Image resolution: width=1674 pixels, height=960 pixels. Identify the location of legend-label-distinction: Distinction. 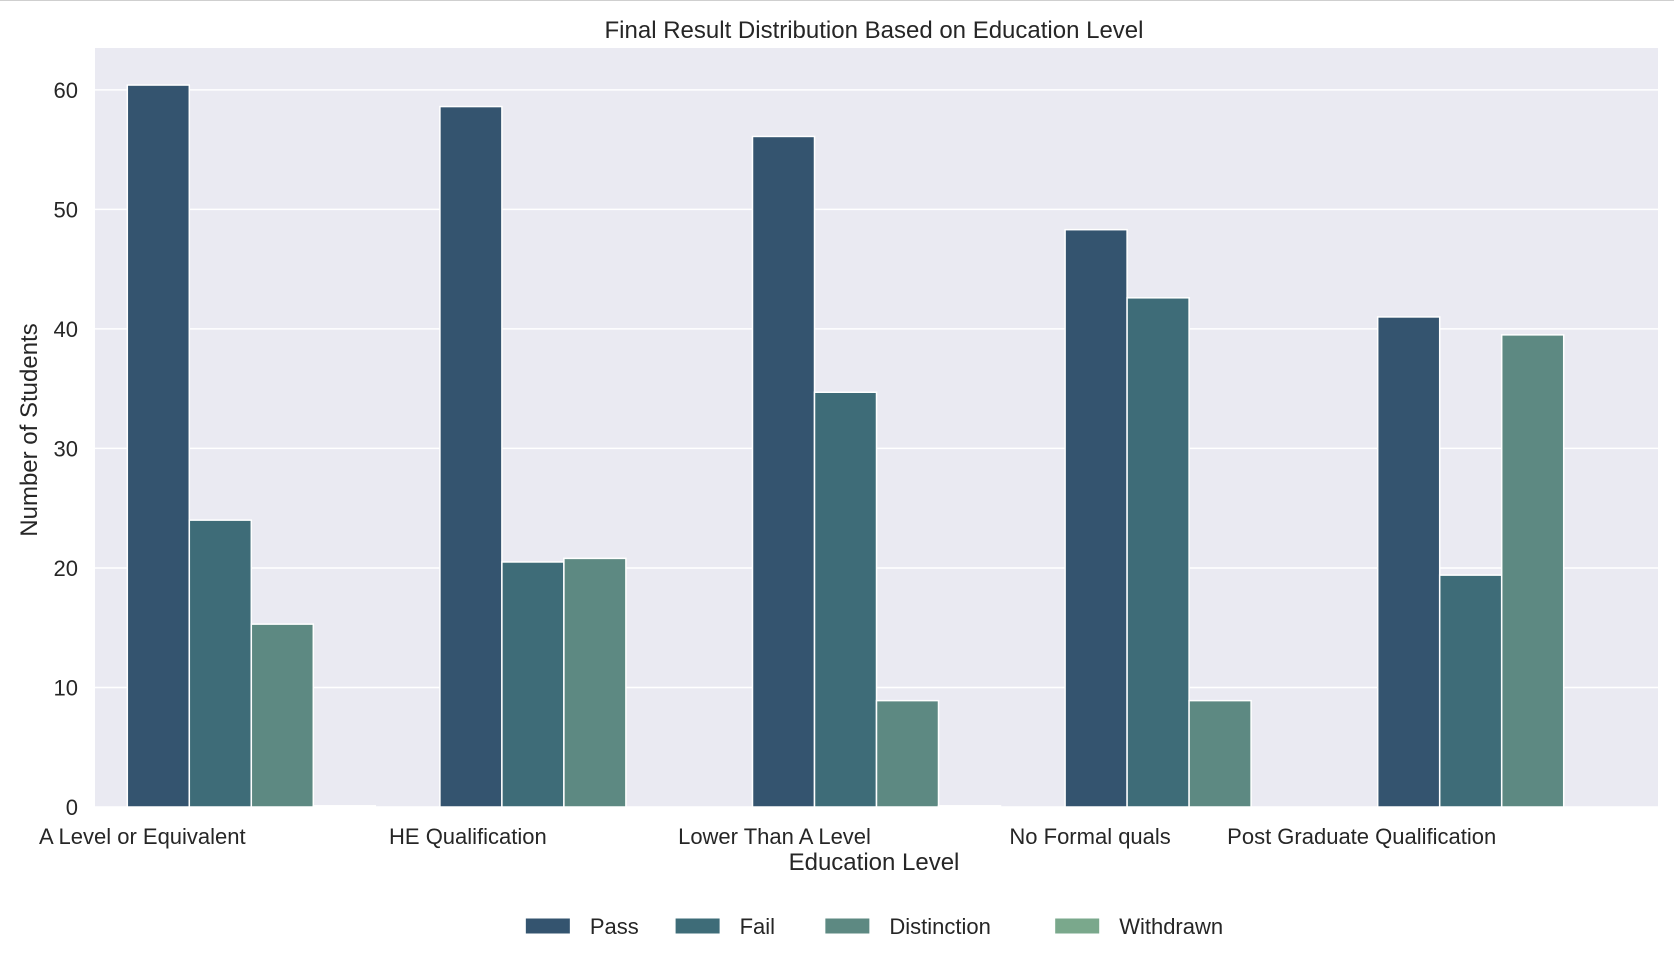
(939, 926).